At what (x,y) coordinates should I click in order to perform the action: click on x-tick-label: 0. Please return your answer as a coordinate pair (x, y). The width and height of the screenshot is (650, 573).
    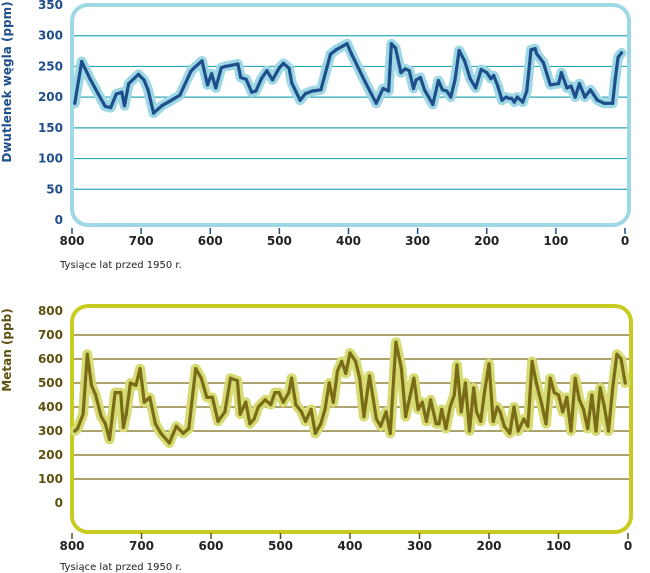
    Looking at the image, I should click on (625, 241).